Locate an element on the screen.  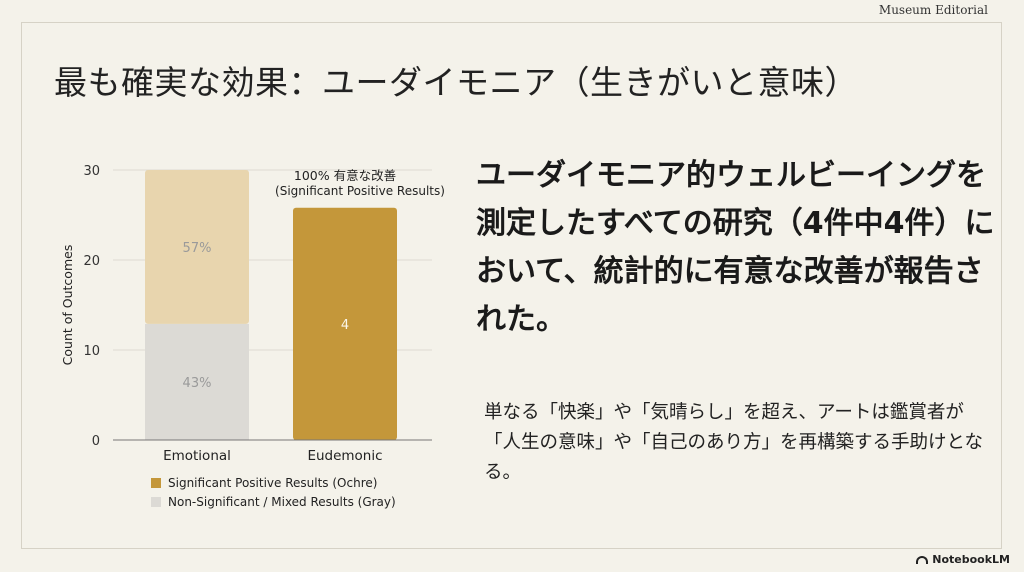
bar-value-label: 57% is located at coordinates (197, 248).